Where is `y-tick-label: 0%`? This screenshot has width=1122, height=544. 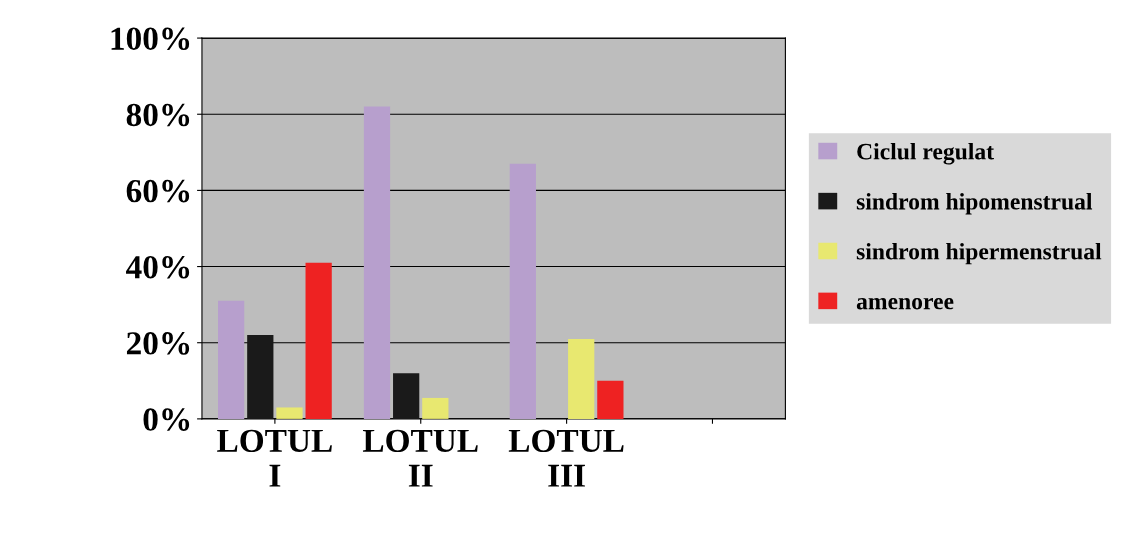 y-tick-label: 0% is located at coordinates (166, 419).